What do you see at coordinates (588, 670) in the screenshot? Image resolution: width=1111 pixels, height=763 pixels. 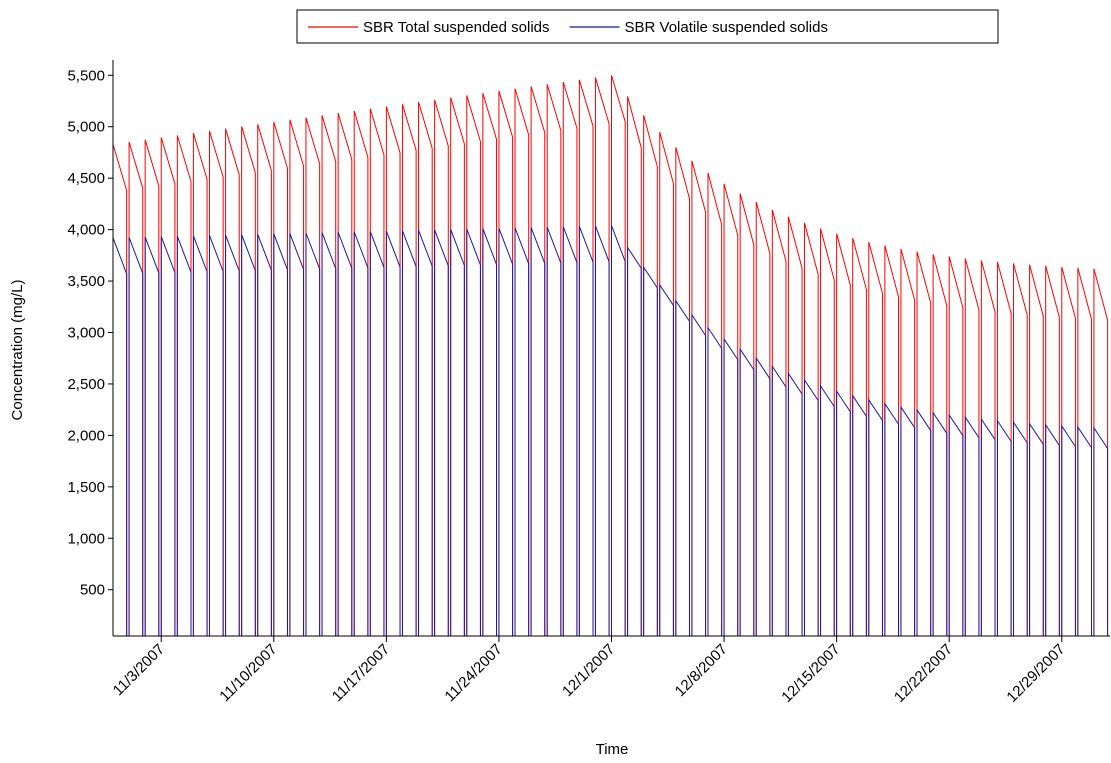 I see `x-tick-label: 12/1/2007` at bounding box center [588, 670].